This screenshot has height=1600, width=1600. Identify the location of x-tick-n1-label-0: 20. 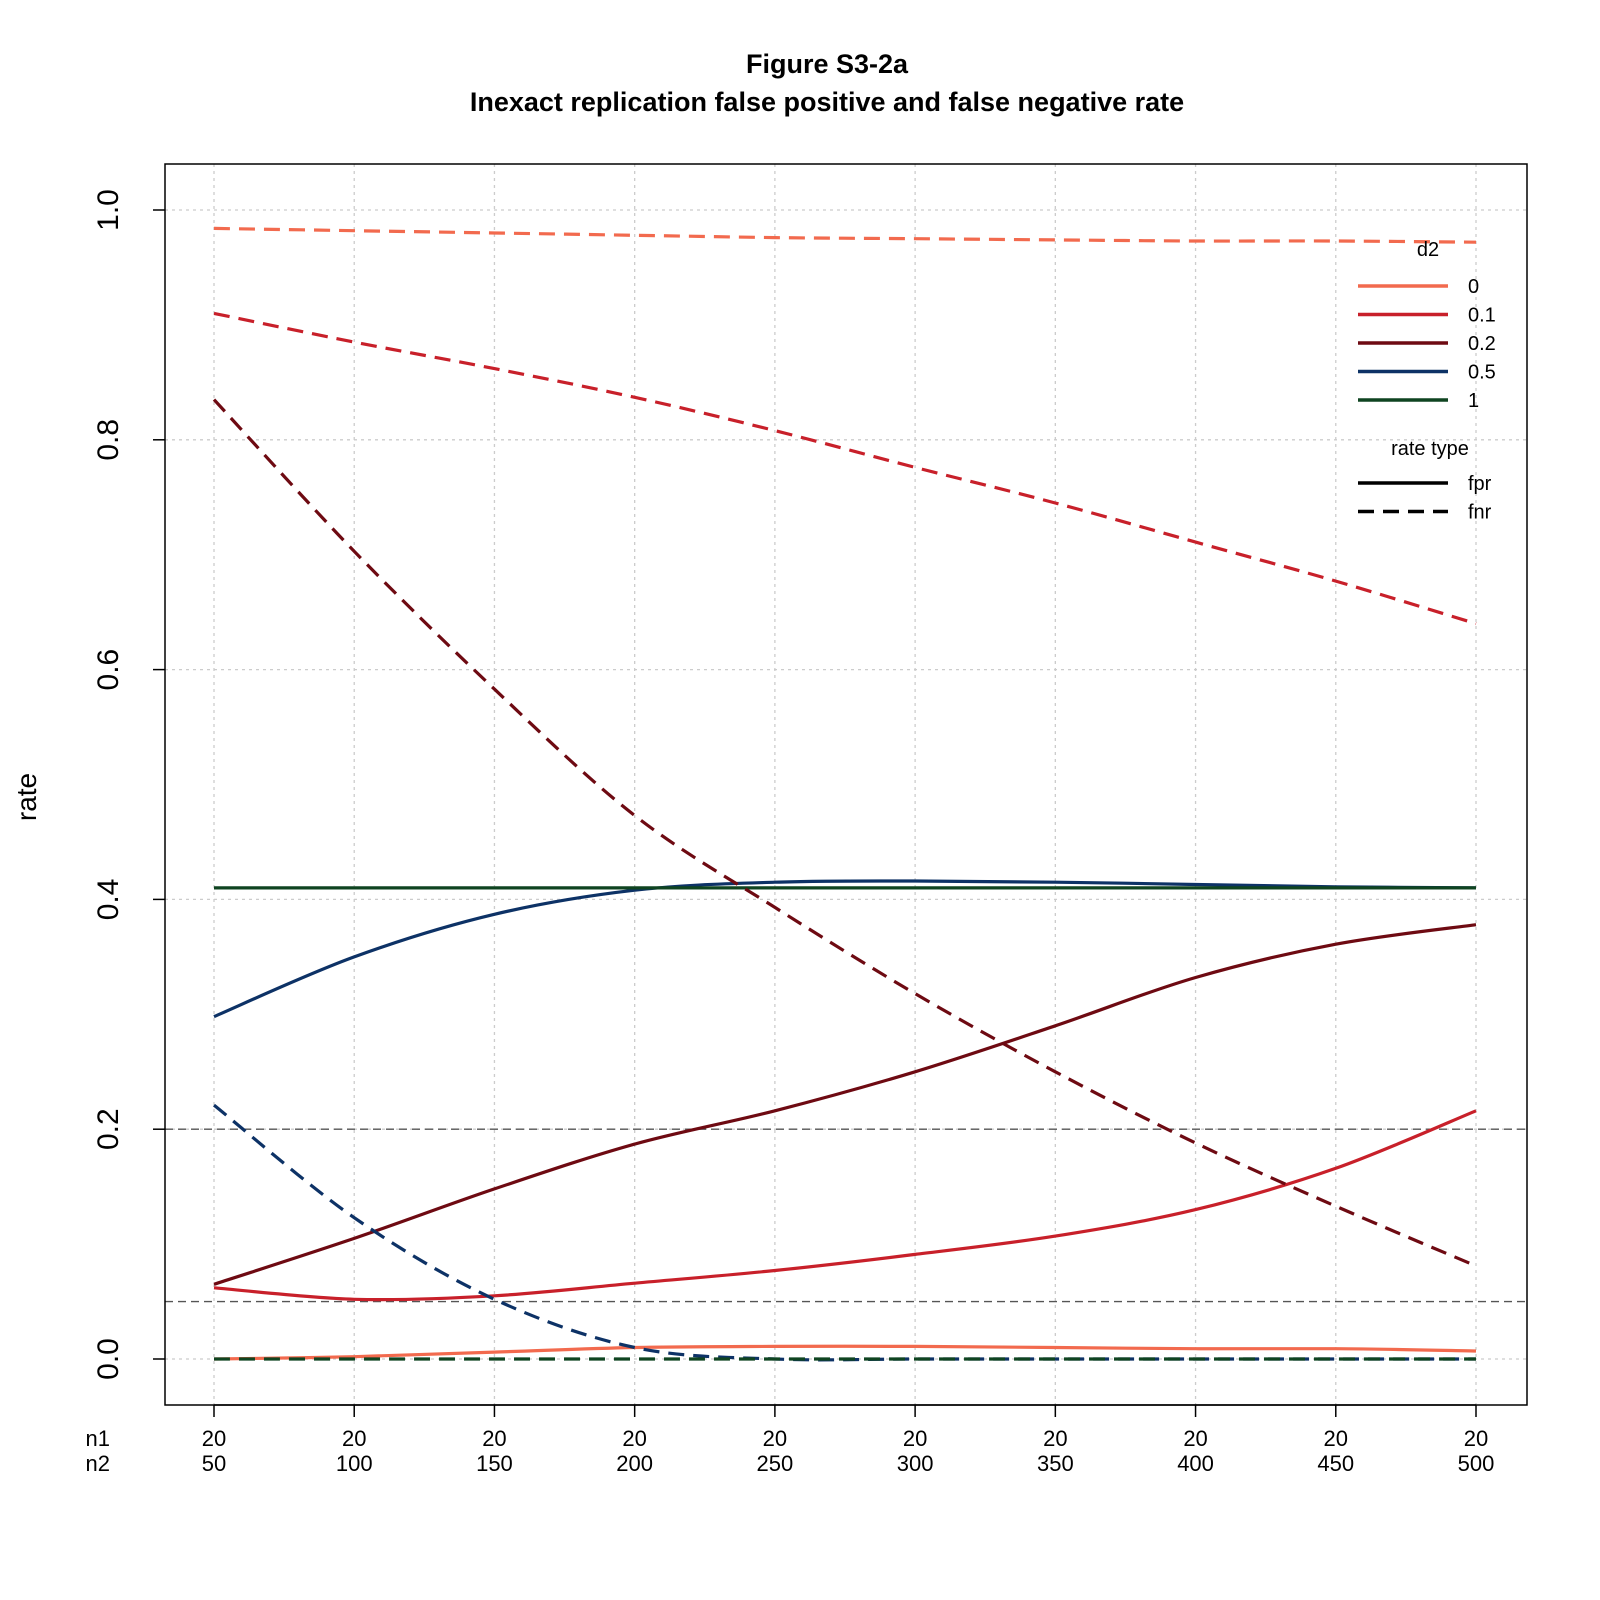
(214, 1438).